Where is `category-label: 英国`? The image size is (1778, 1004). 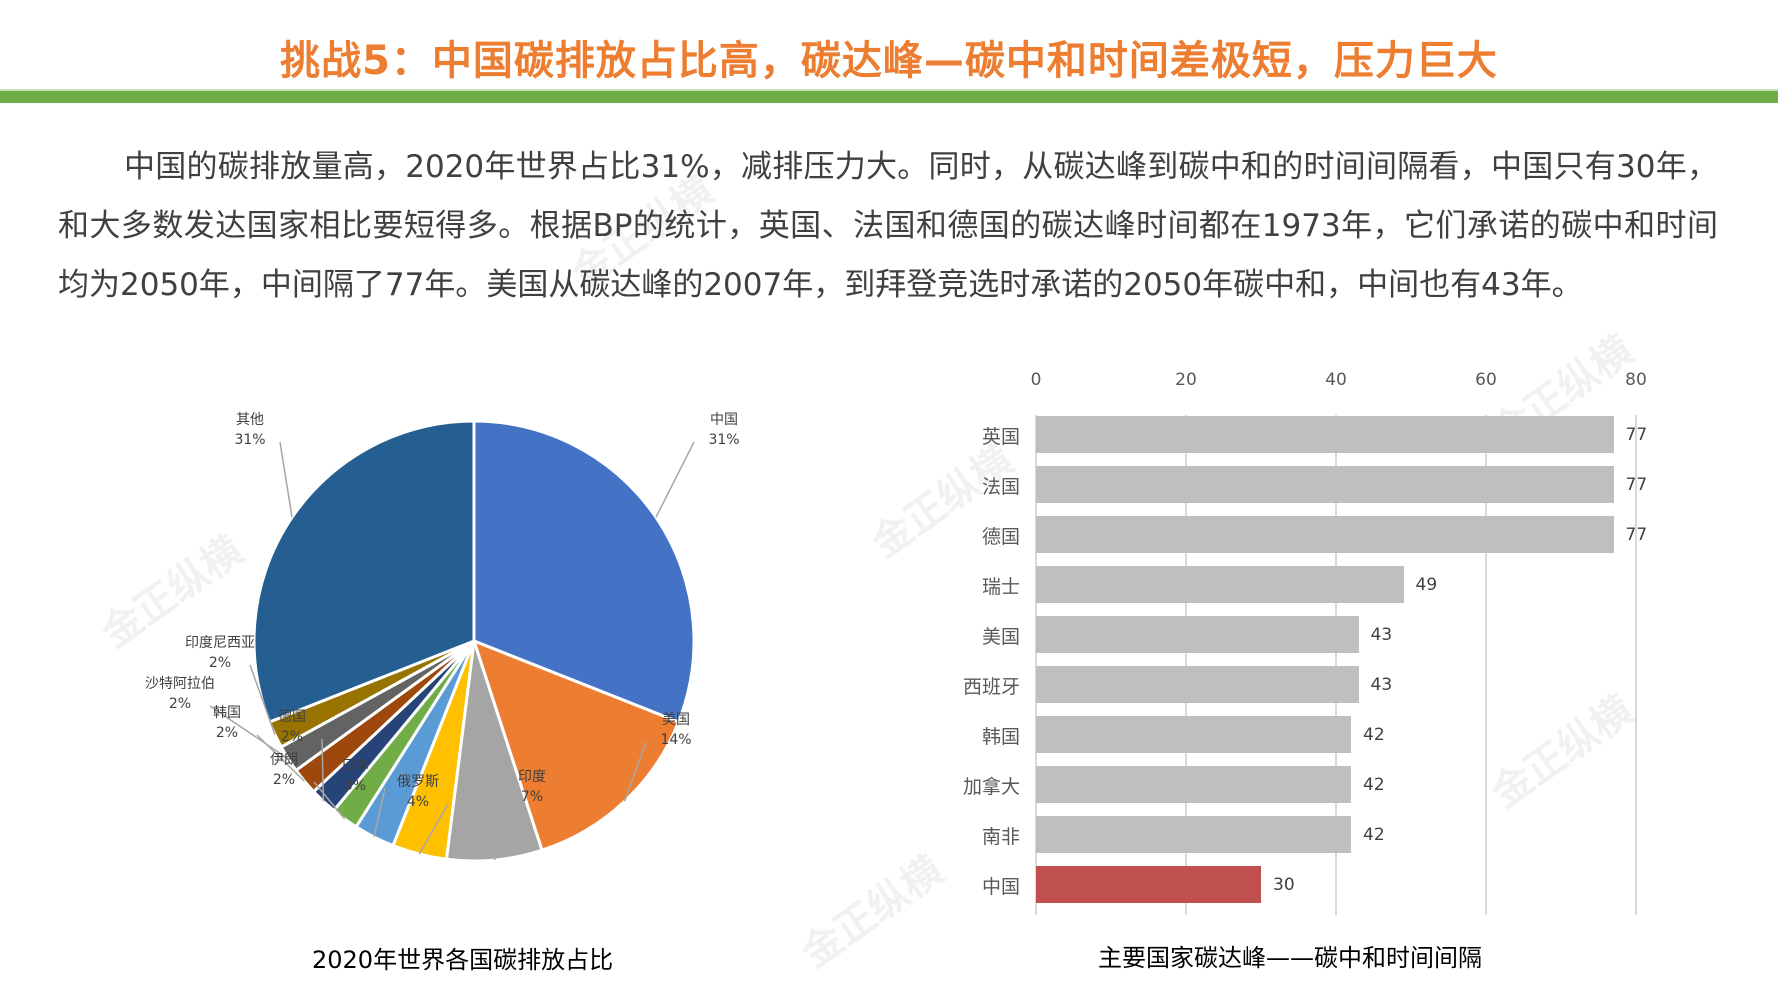
category-label: 英国 is located at coordinates (1000, 437).